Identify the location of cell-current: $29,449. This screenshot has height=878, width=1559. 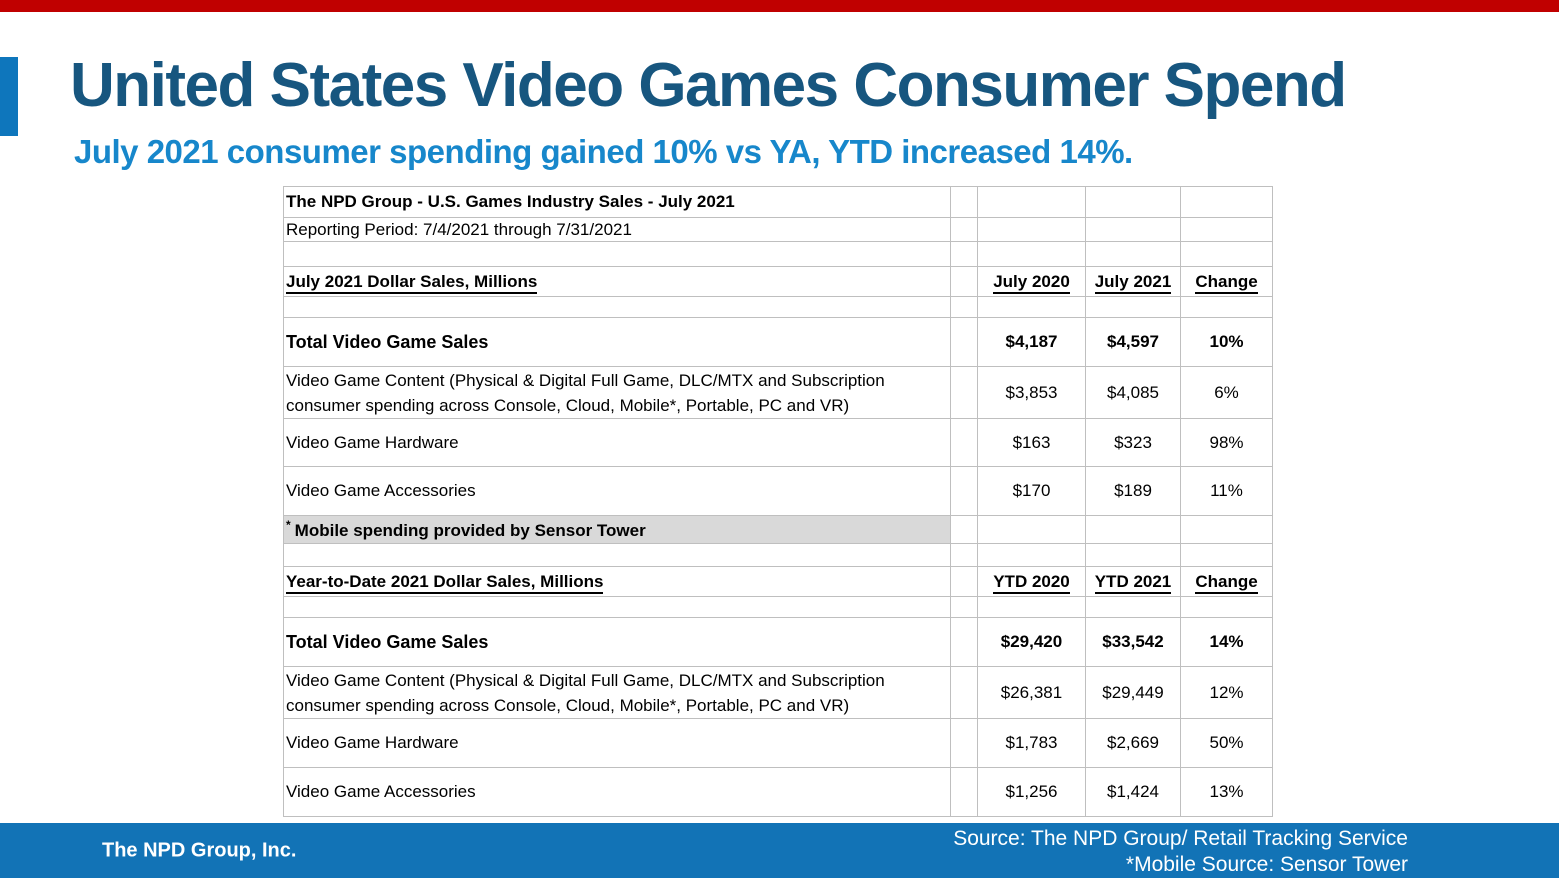
(1133, 692).